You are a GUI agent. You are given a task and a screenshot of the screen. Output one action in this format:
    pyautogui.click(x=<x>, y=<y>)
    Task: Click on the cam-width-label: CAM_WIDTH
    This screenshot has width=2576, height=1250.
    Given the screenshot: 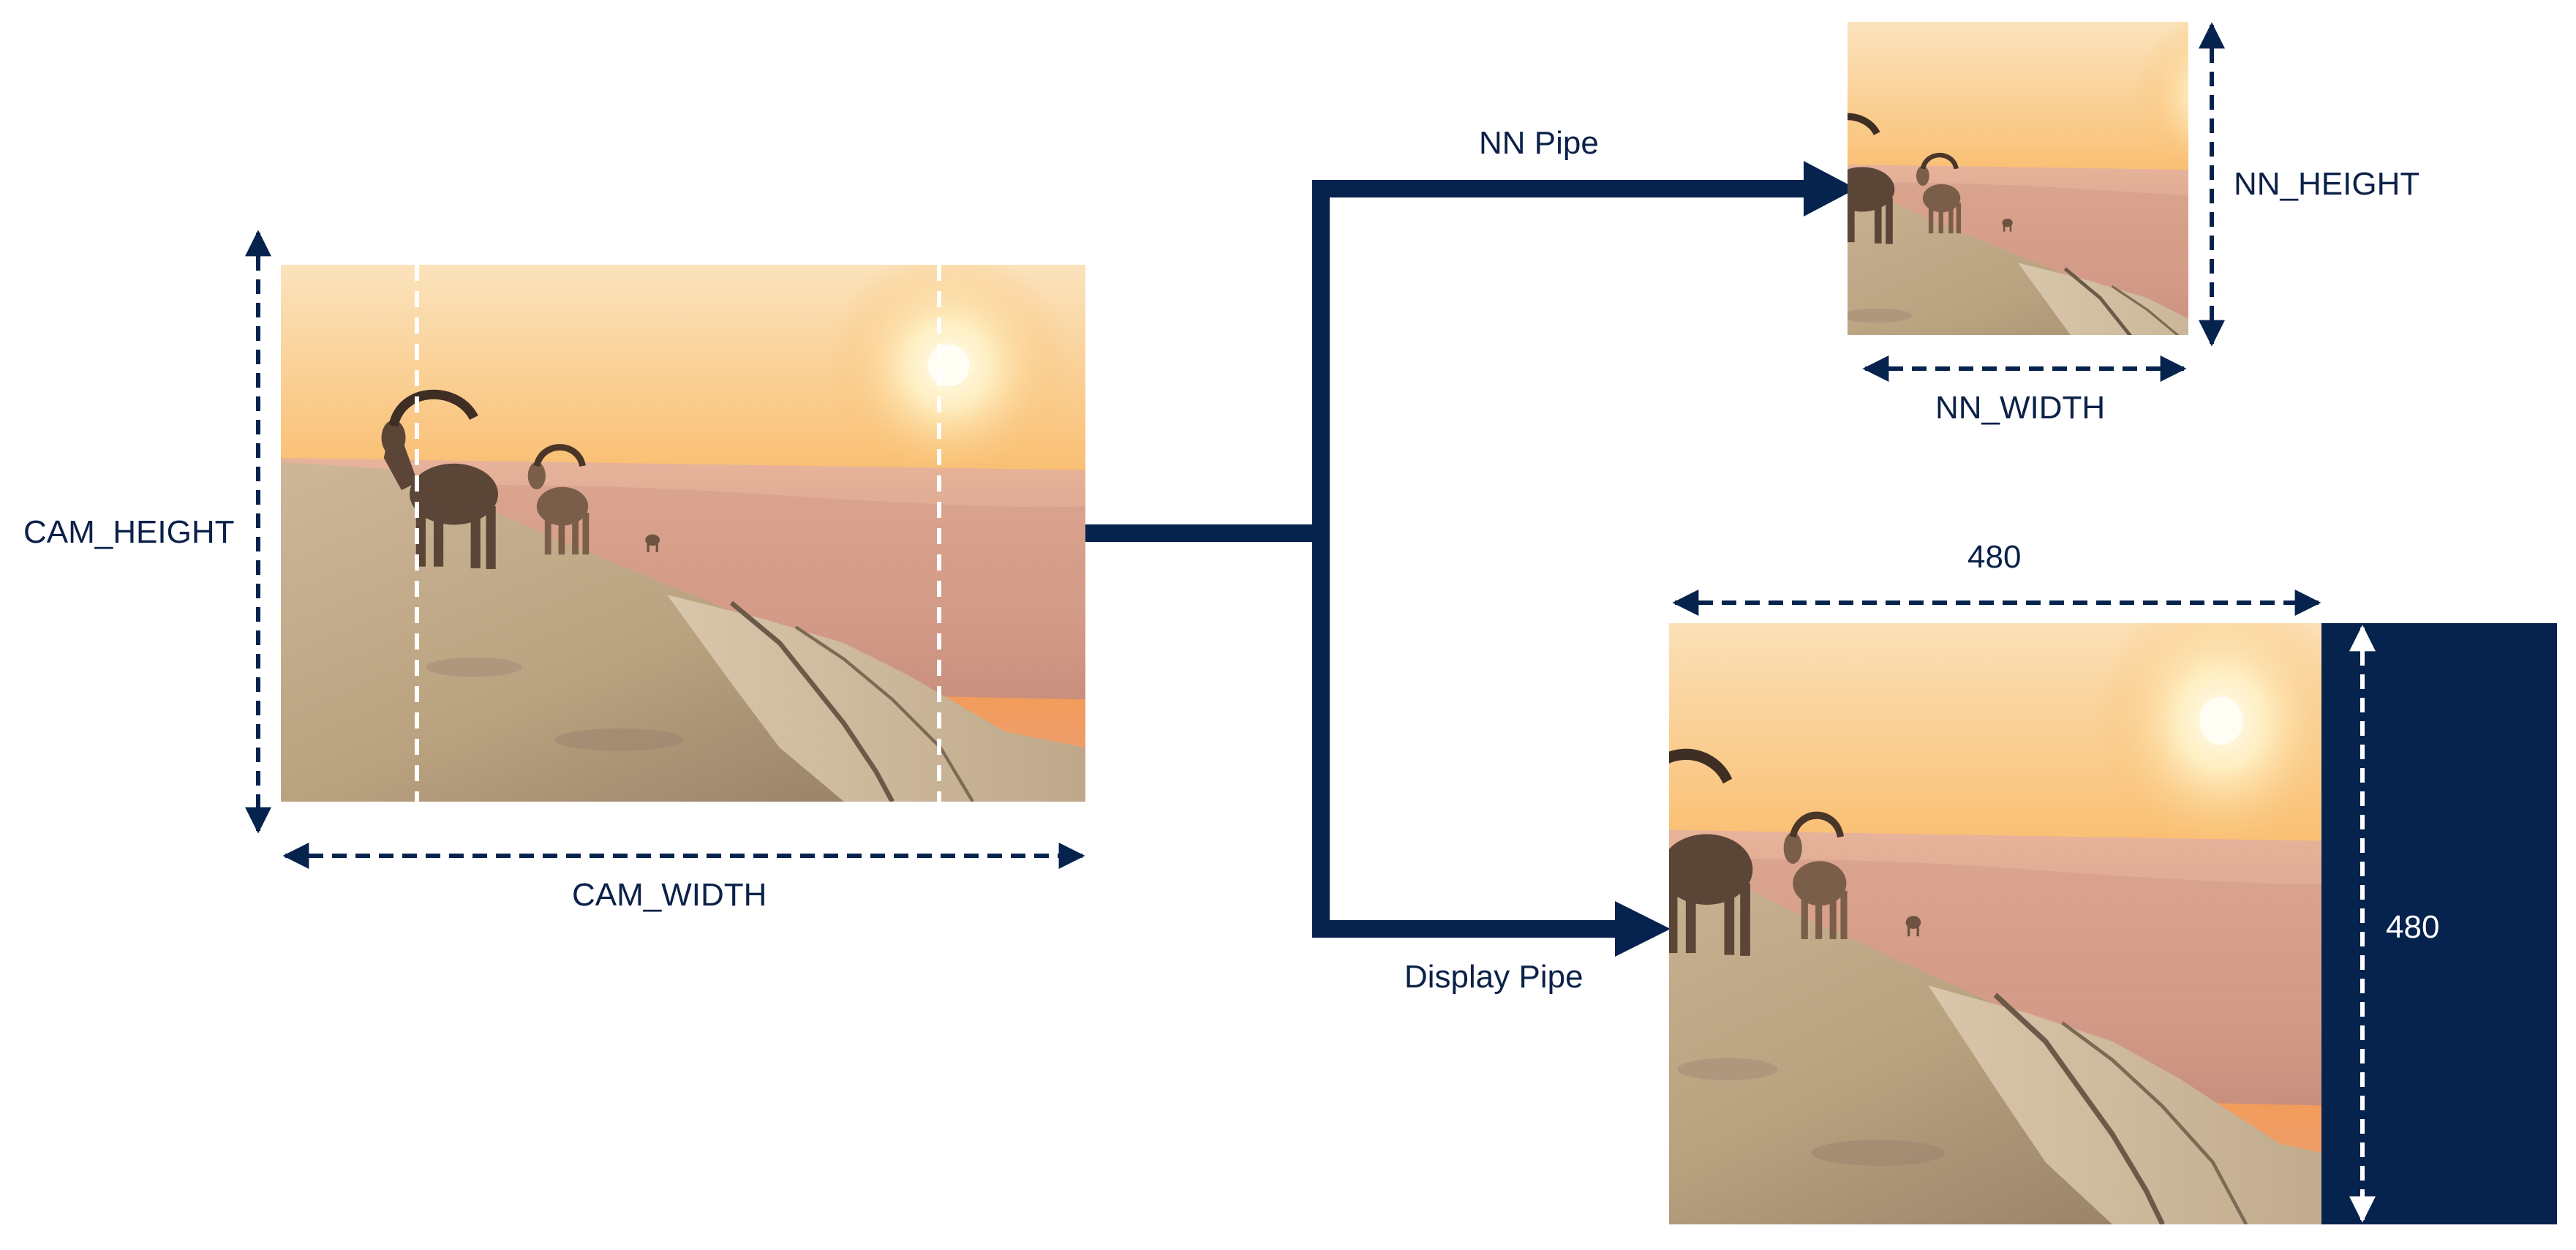 What is the action you would take?
    pyautogui.click(x=669, y=895)
    